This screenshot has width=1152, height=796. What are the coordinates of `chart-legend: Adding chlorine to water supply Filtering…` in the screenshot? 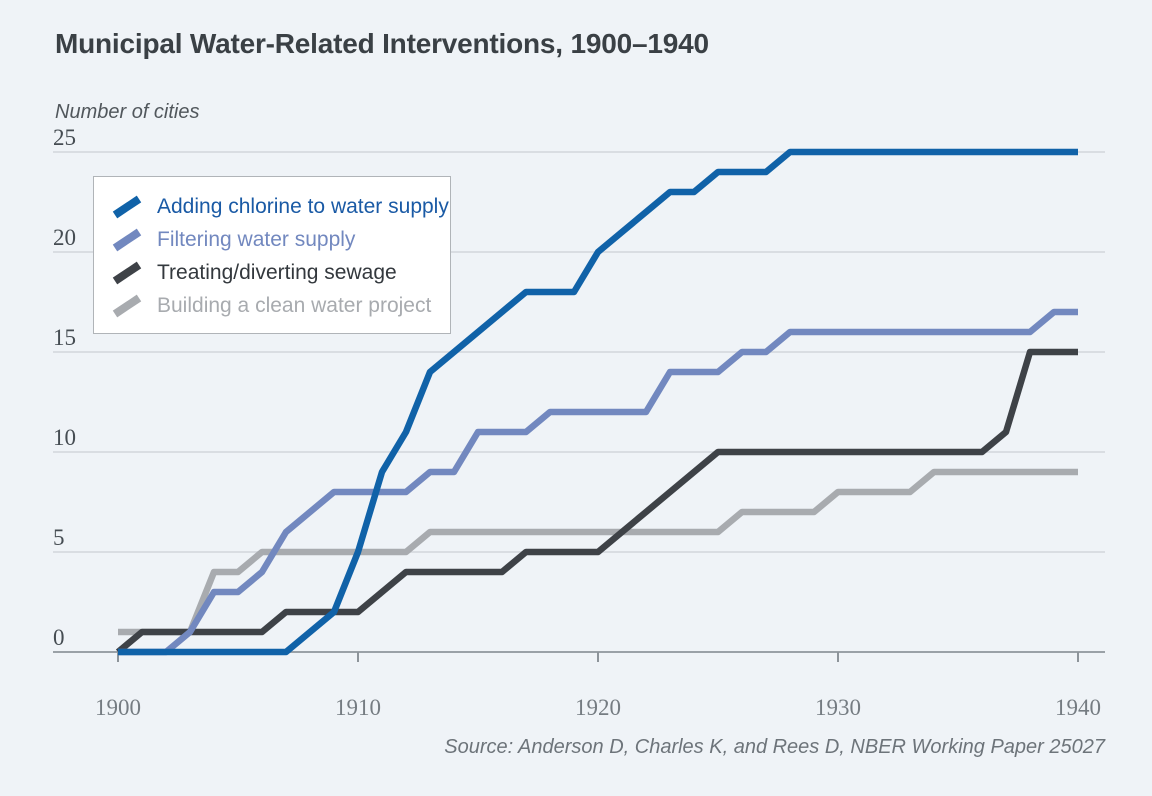 It's located at (272, 255).